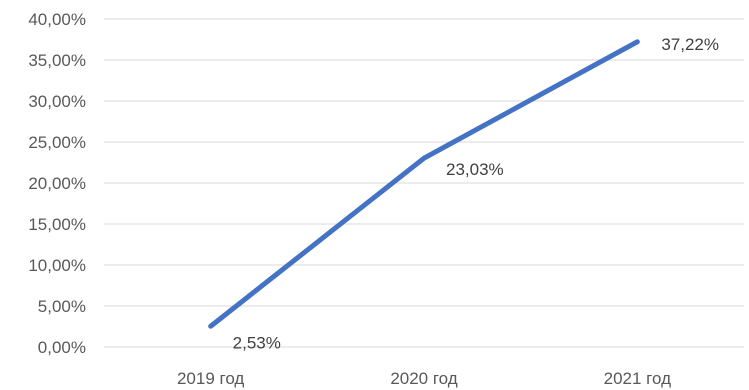 Image resolution: width=749 pixels, height=390 pixels. What do you see at coordinates (637, 378) in the screenshot?
I see `x-tick-label: 2021 год` at bounding box center [637, 378].